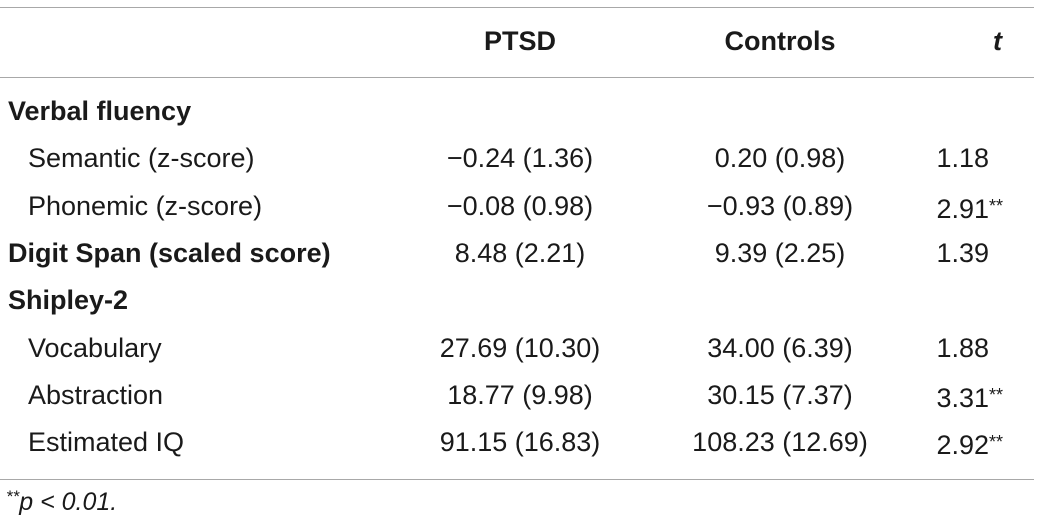 Image resolution: width=1040 pixels, height=528 pixels. I want to click on cell-t: 1.39, so click(962, 253).